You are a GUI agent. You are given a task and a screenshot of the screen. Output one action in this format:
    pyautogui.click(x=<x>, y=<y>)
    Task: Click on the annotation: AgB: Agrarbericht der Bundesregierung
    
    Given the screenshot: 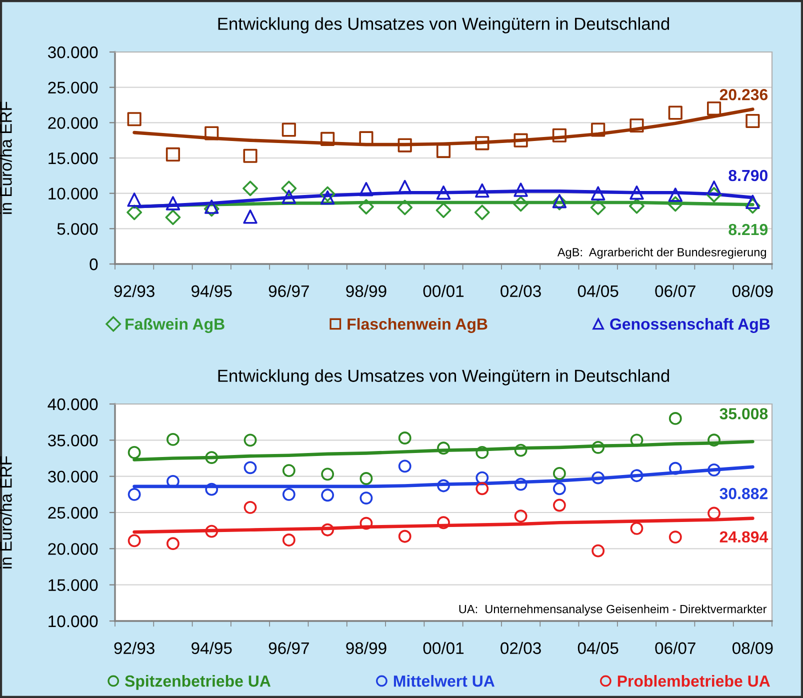 What is the action you would take?
    pyautogui.click(x=661, y=253)
    